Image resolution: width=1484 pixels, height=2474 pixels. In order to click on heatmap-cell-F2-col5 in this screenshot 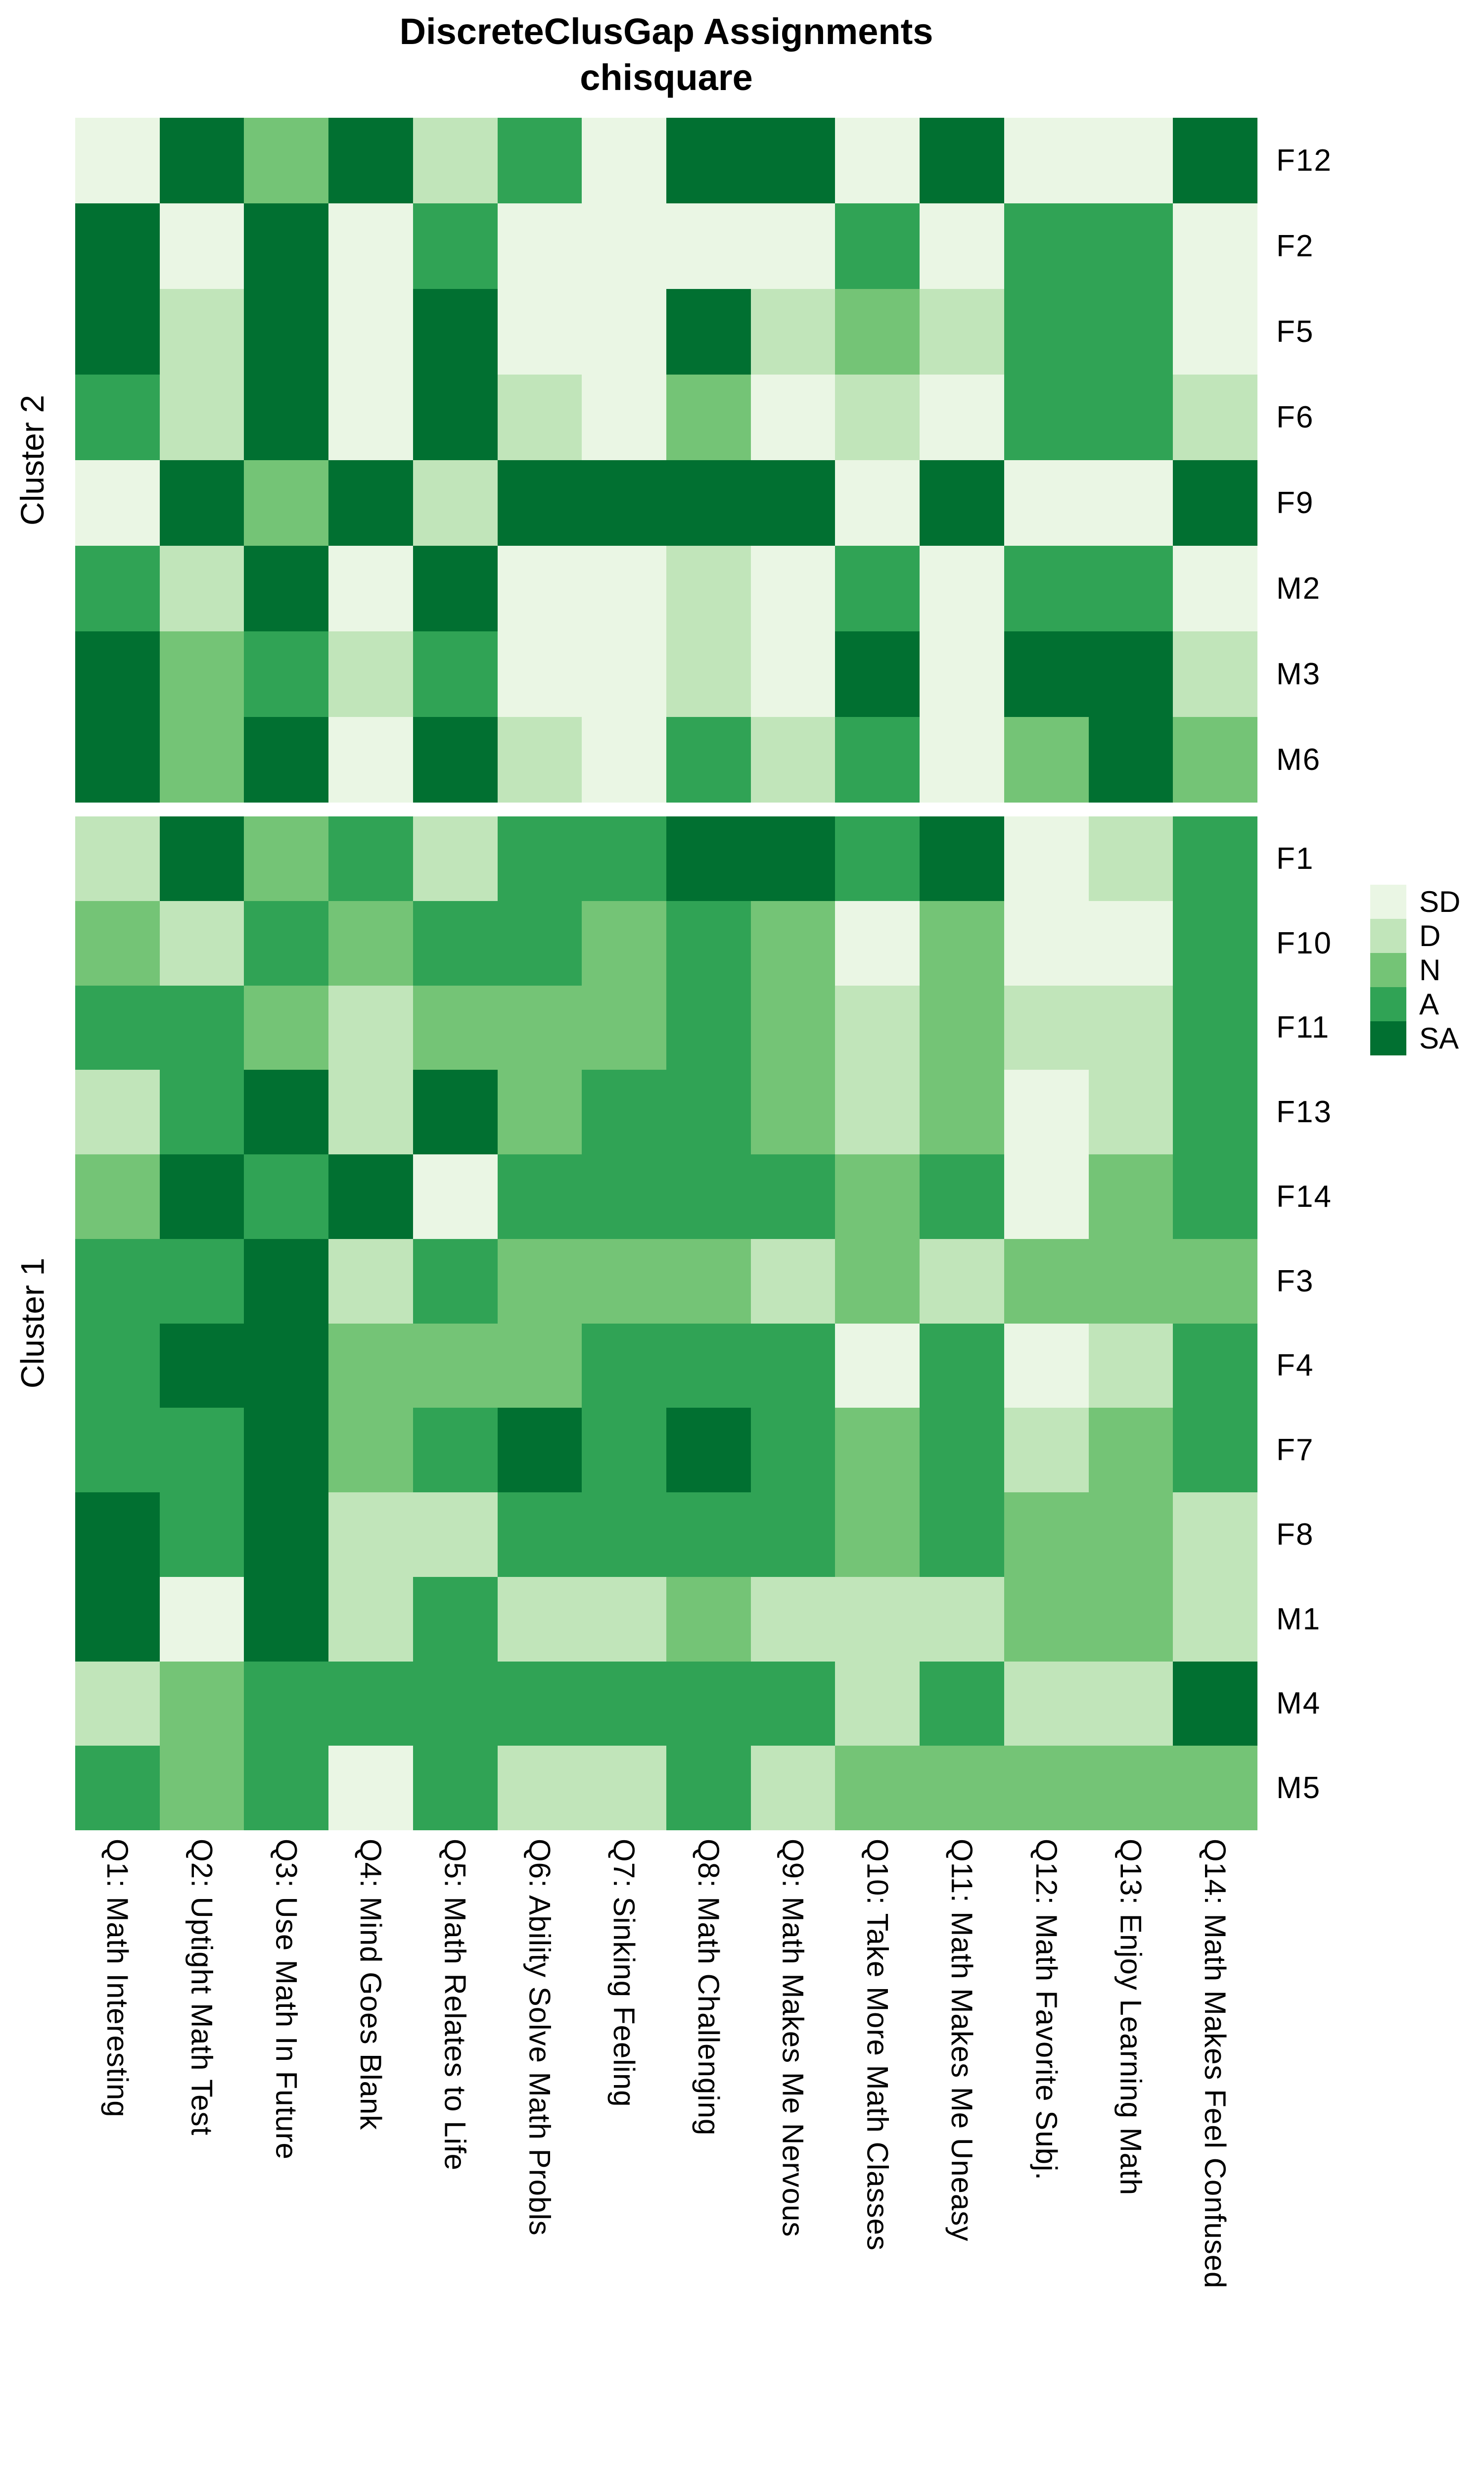, I will do `click(455, 246)`.